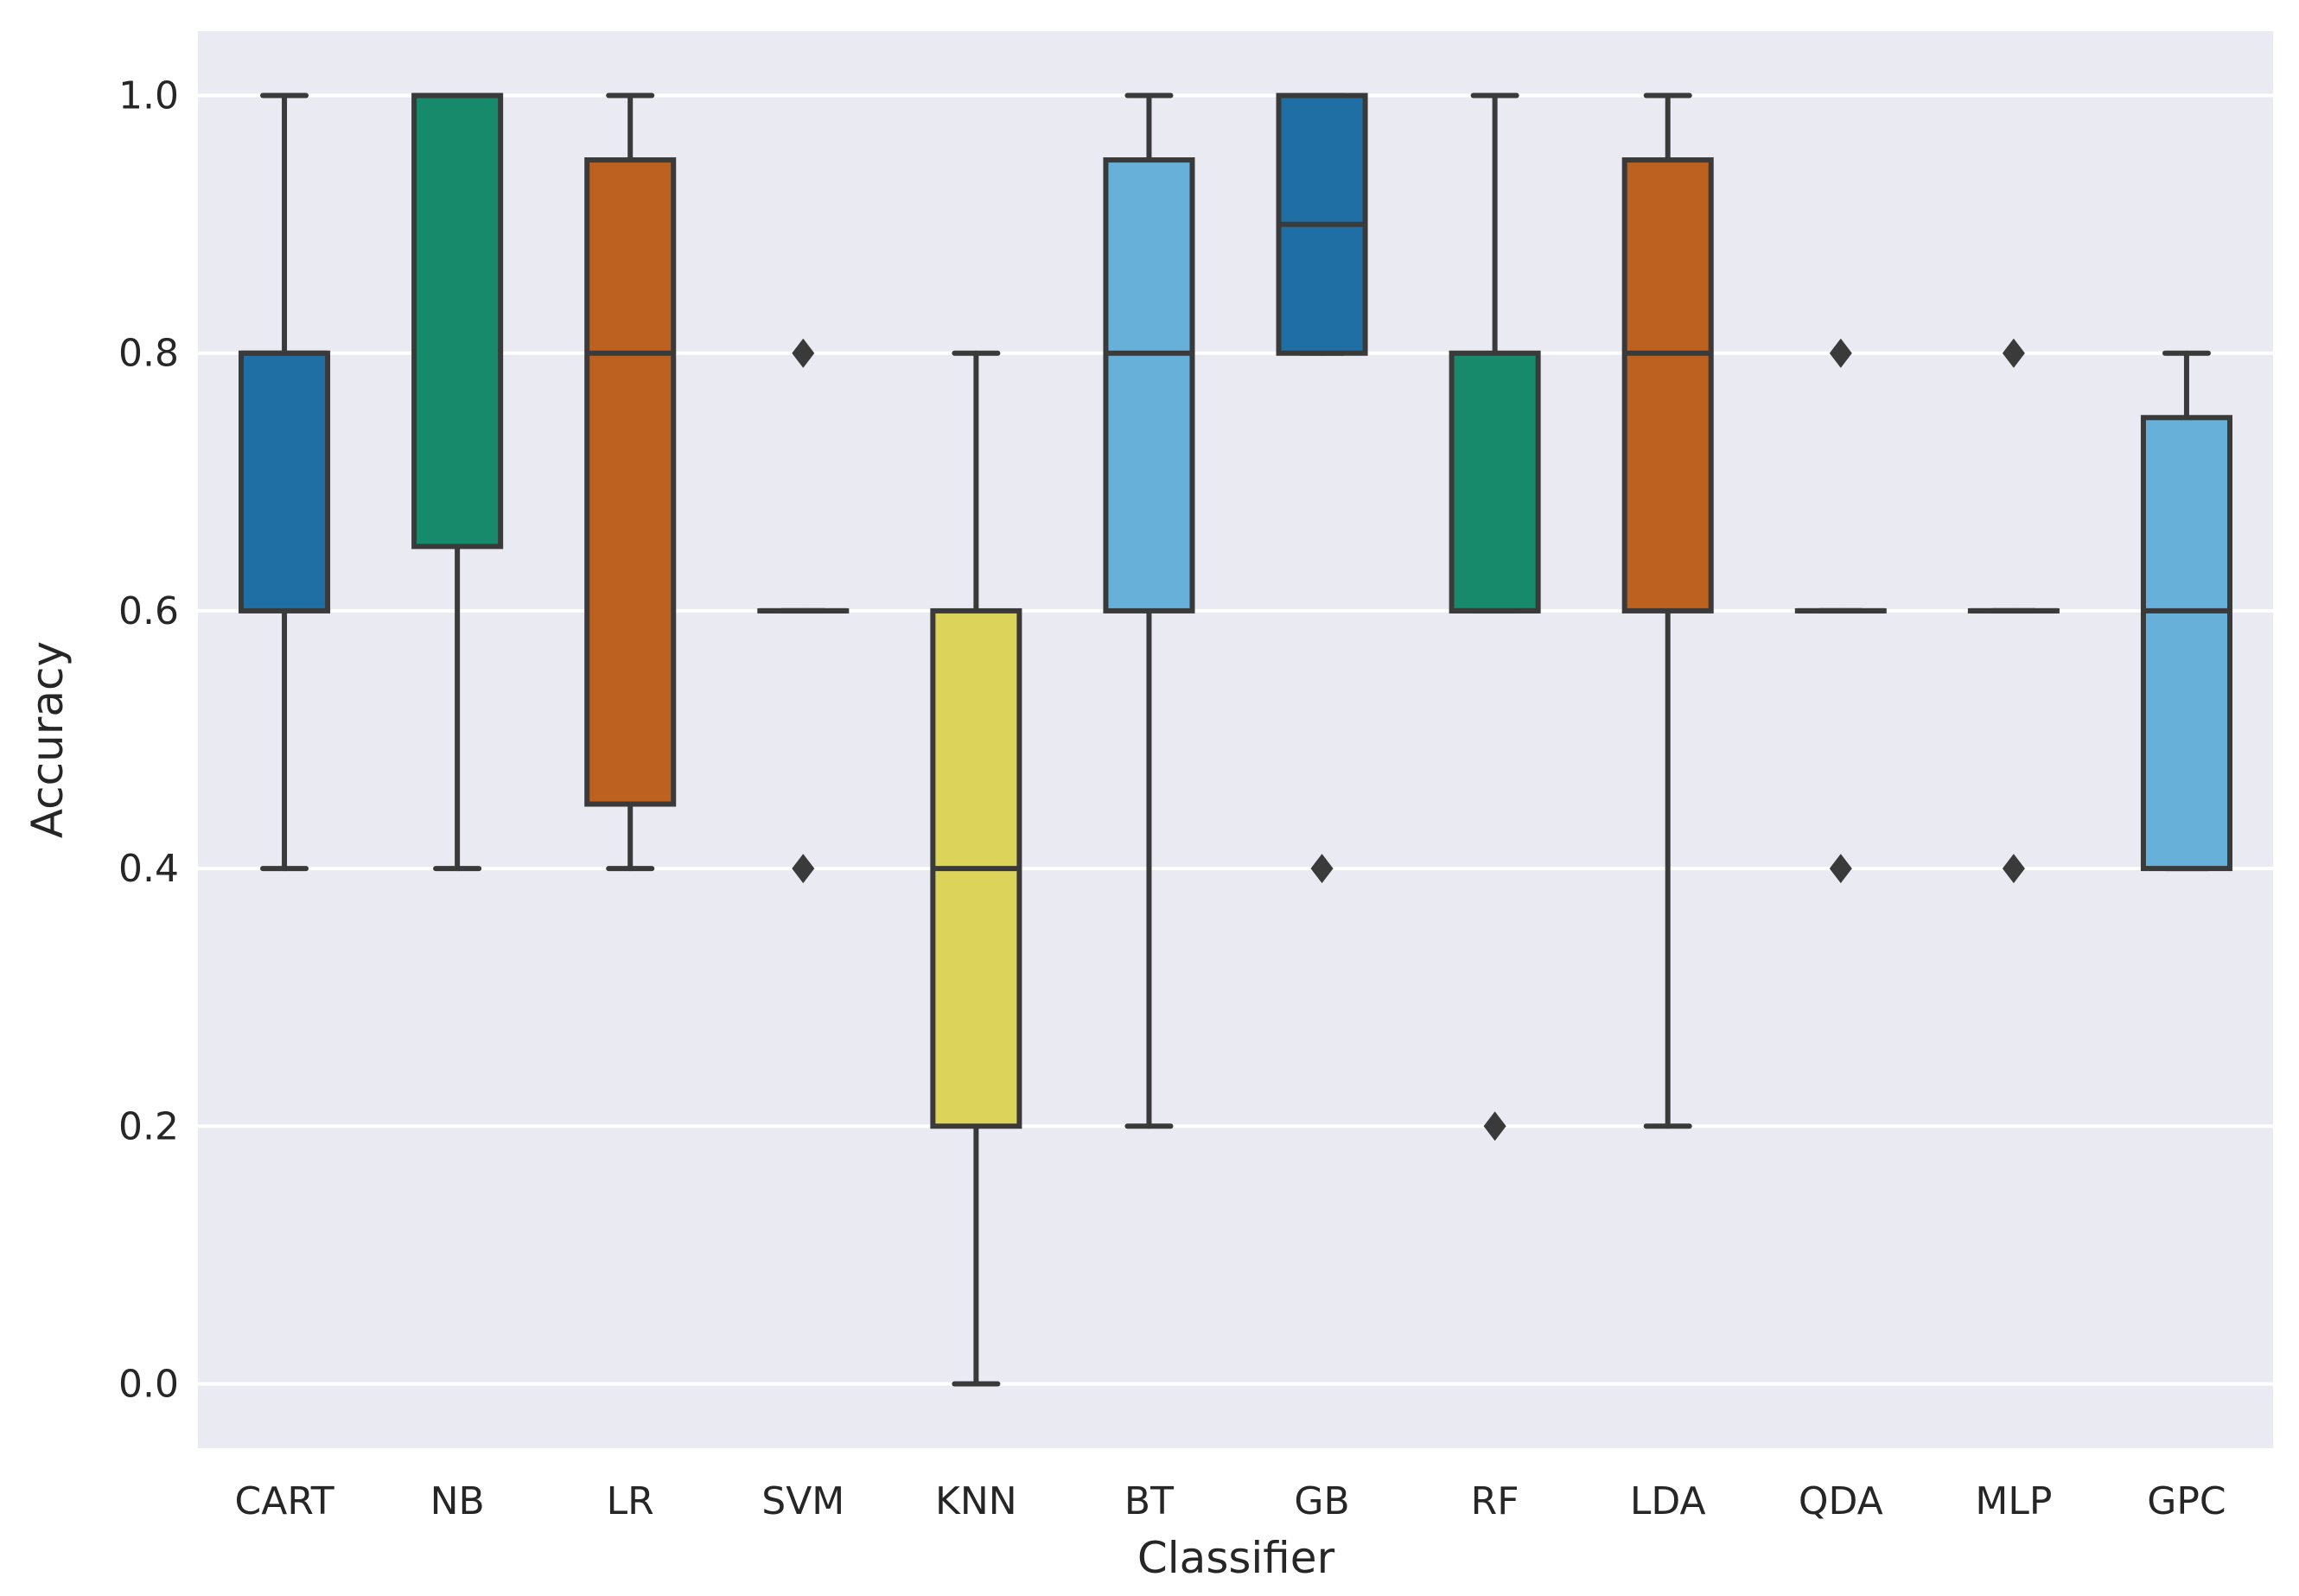 The image size is (2299, 1596). What do you see at coordinates (1321, 1501) in the screenshot?
I see `x-tick-label-gb: GB` at bounding box center [1321, 1501].